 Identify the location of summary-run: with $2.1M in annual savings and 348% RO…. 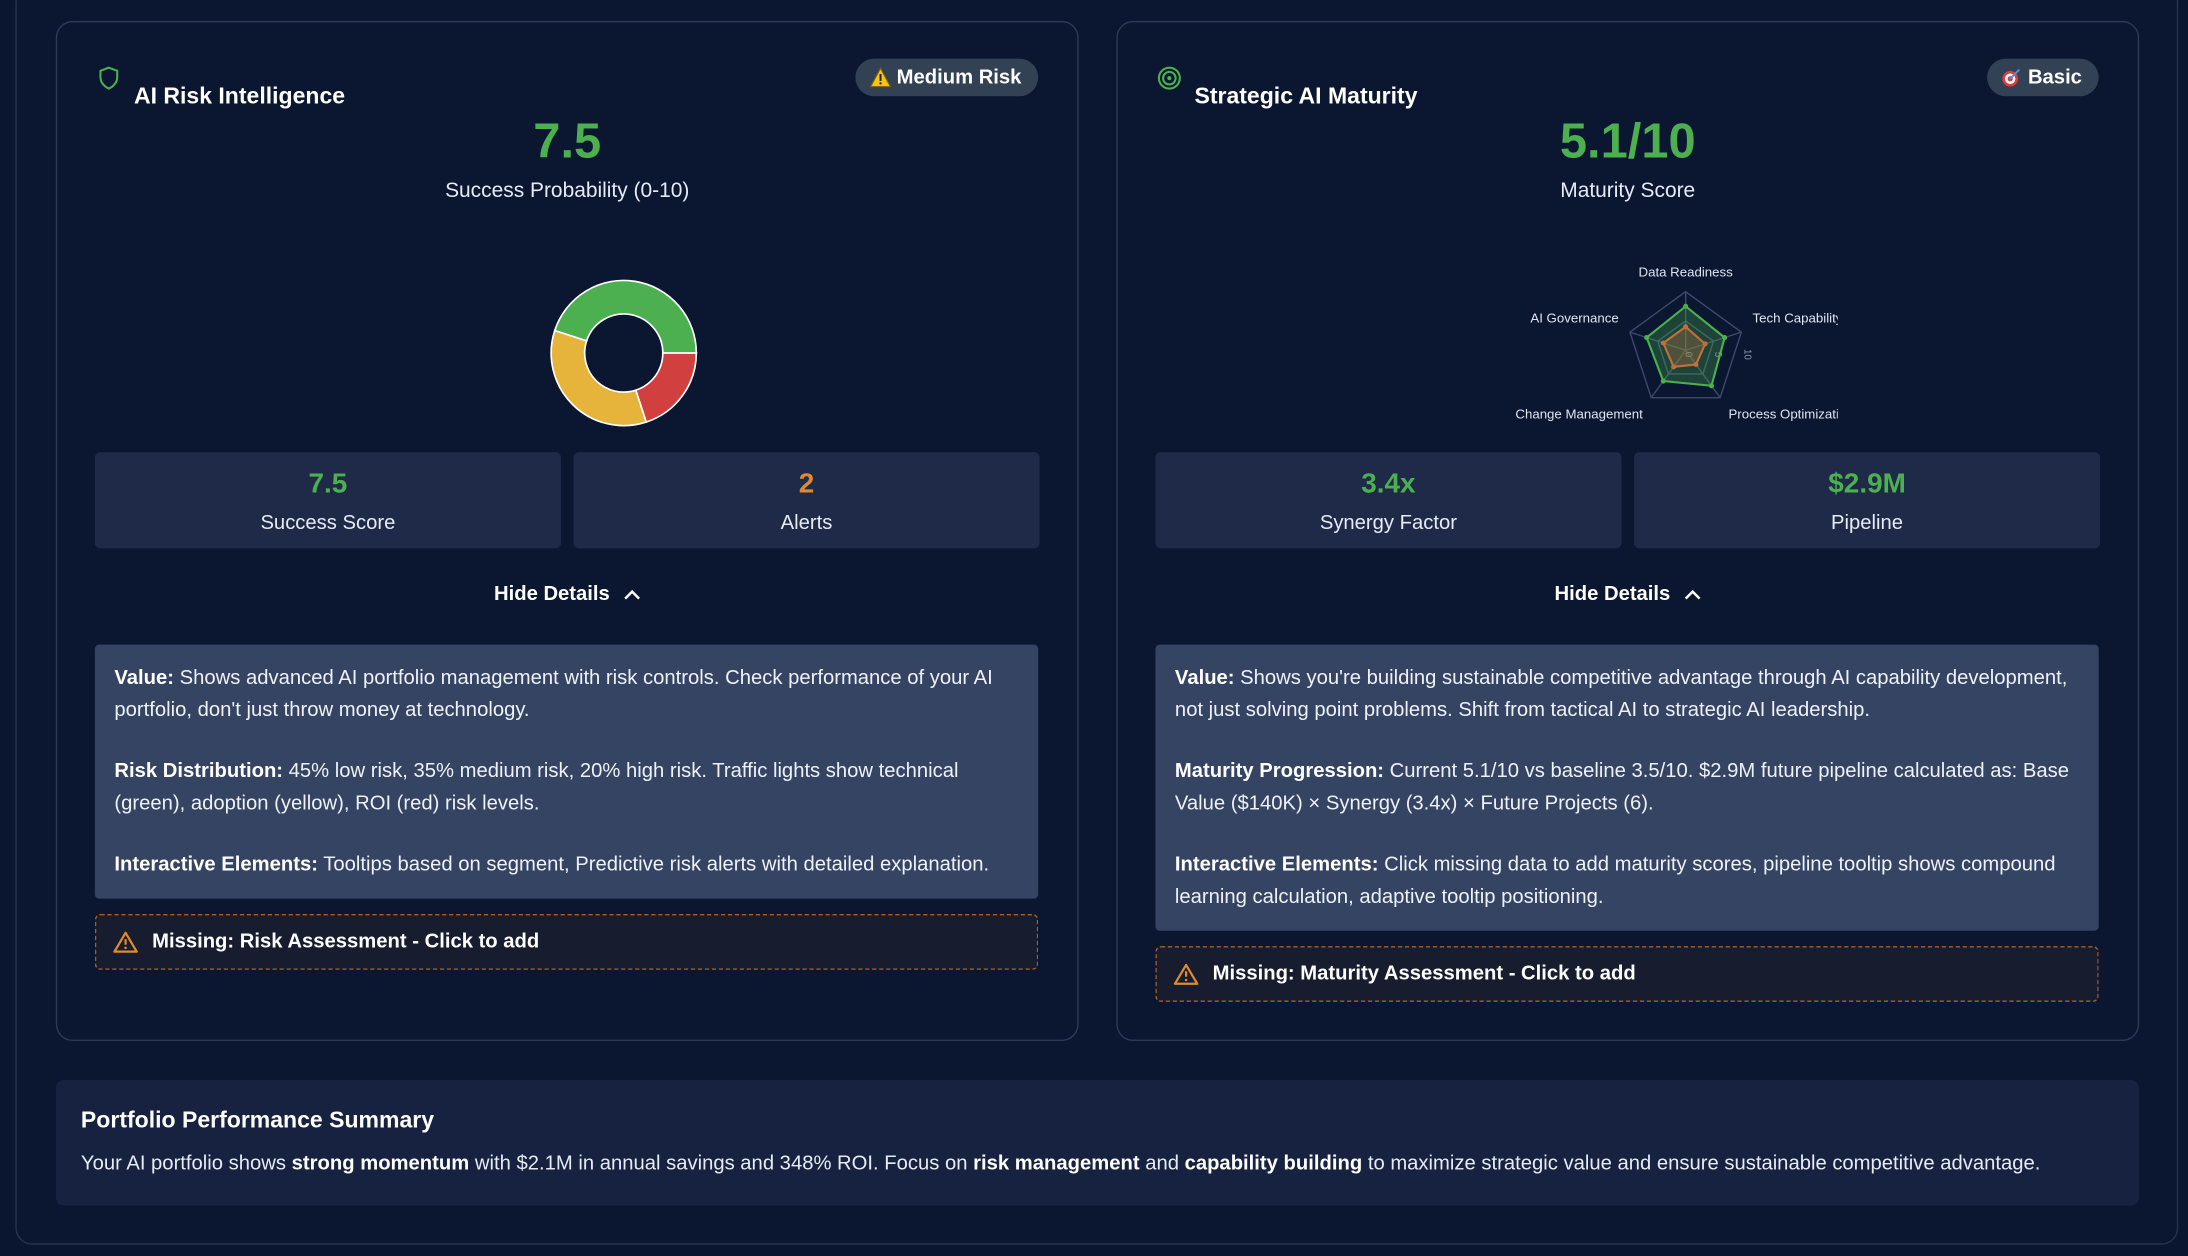
(721, 1163).